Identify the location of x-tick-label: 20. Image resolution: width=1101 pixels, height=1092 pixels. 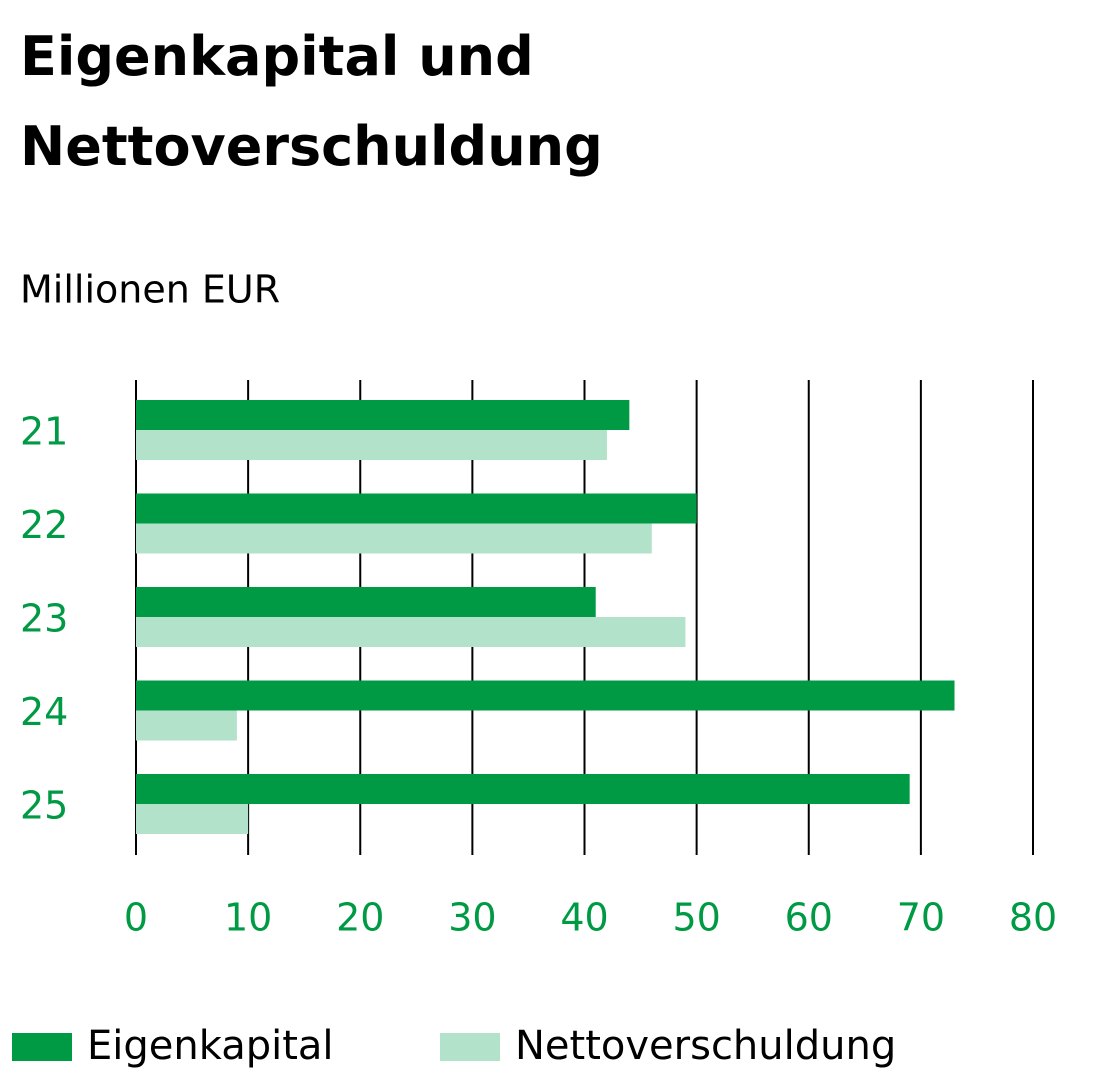
(360, 918).